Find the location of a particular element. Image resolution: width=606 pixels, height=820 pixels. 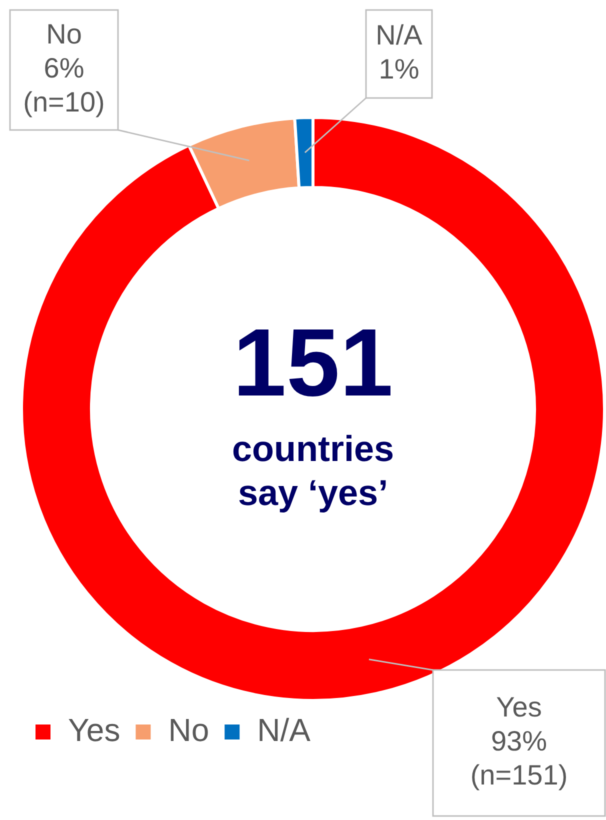

text: 151 is located at coordinates (313, 362).